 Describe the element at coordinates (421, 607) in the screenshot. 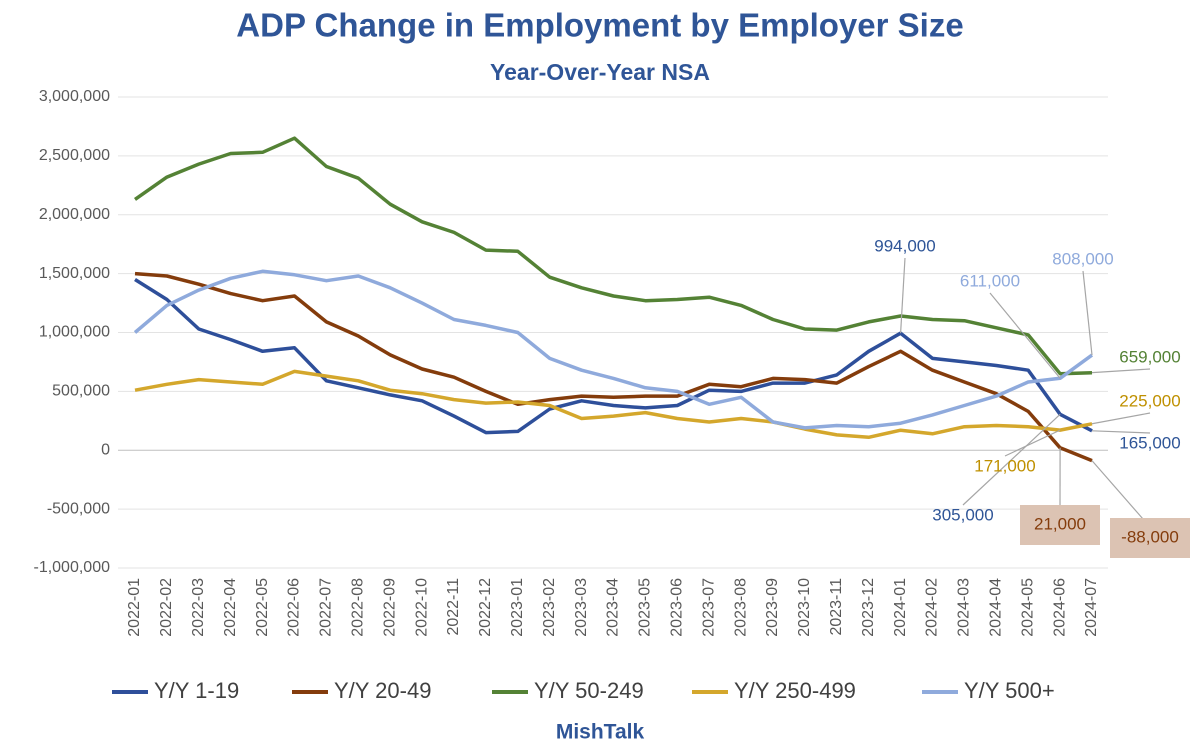

I see `x-tick-label: 2022-10` at that location.